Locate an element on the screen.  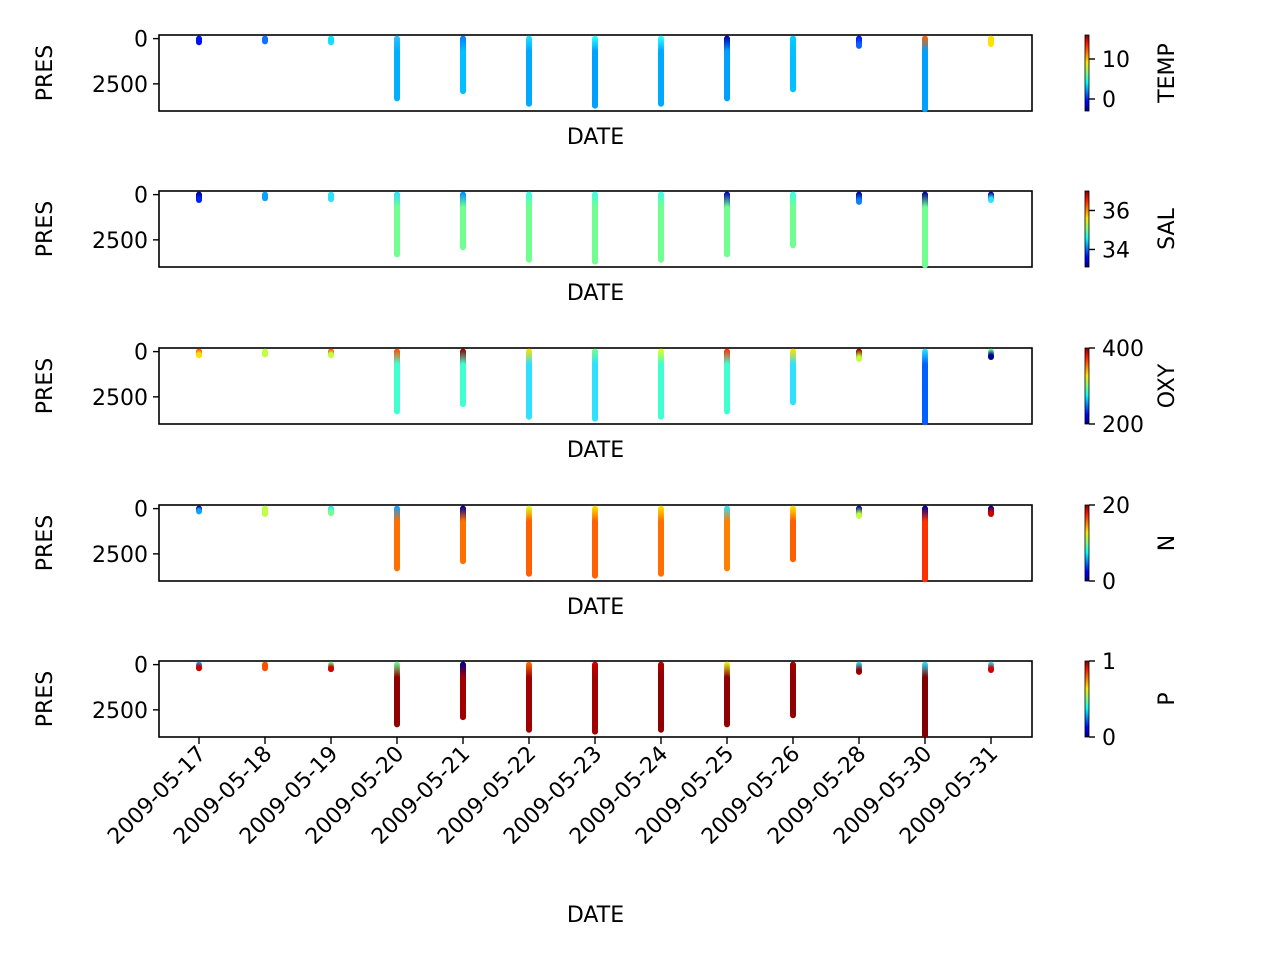
panel-oxy: 0 2500 PRES DATE 200 400 OXY is located at coordinates (606, 400).